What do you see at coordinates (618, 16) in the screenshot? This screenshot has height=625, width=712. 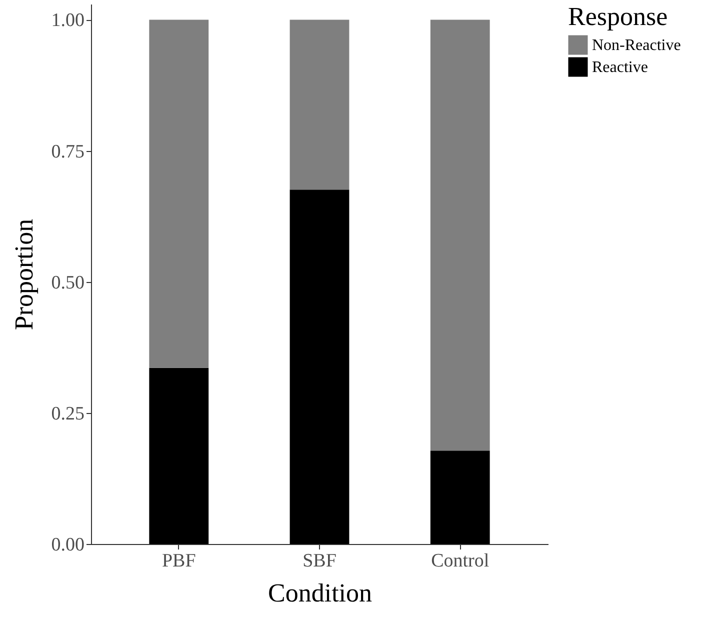 I see `legend-title: Response` at bounding box center [618, 16].